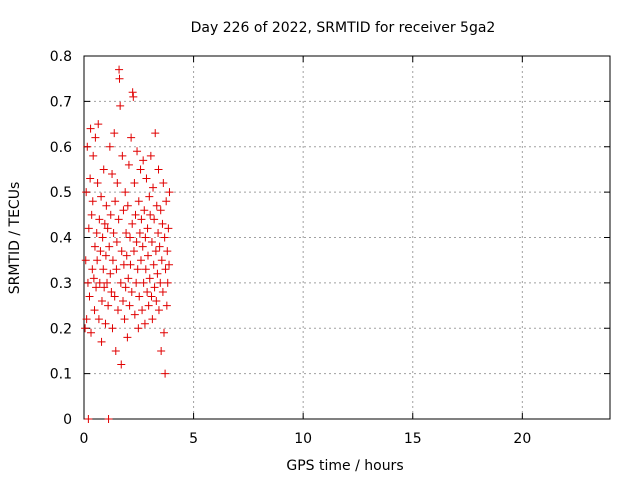 The width and height of the screenshot is (640, 480). Describe the element at coordinates (61, 375) in the screenshot. I see `y-tick-label: 0.1` at that location.